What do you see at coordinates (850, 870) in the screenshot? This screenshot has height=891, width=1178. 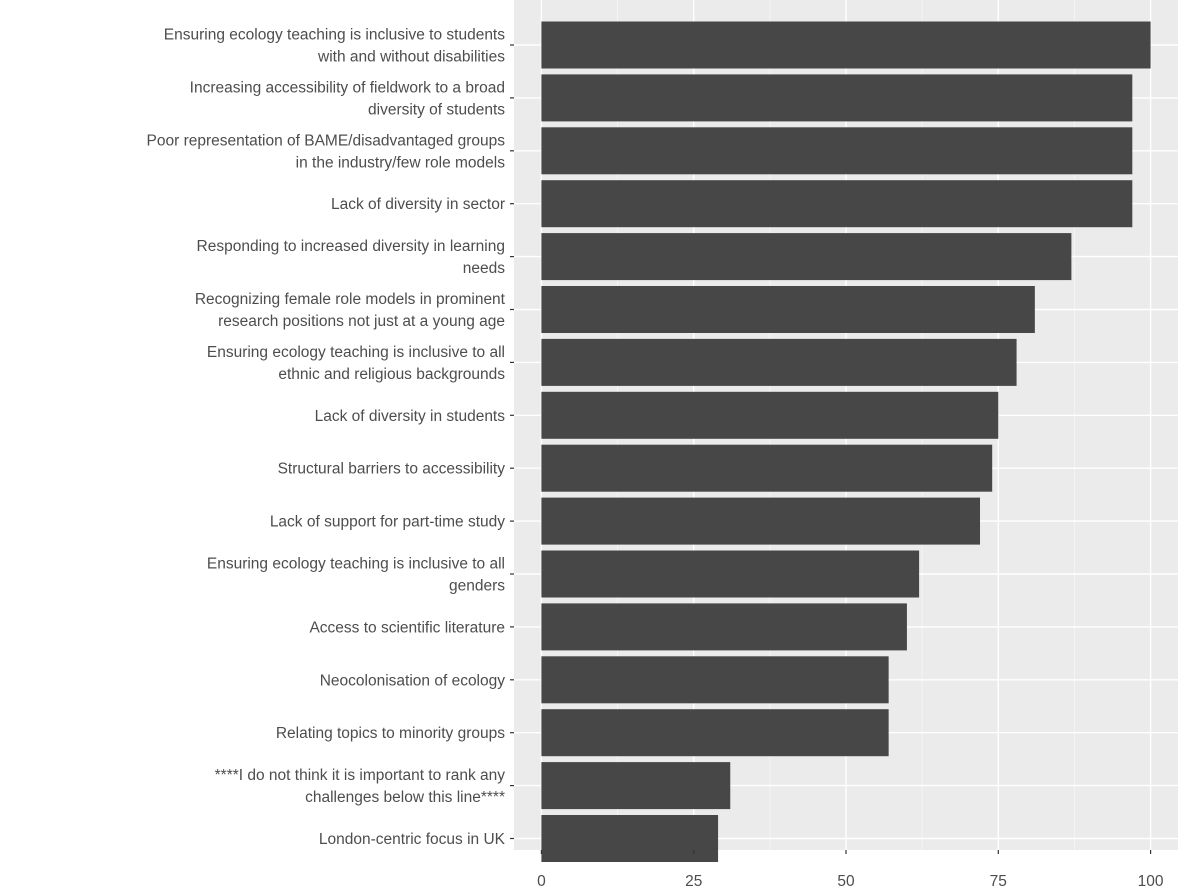 I see `x-axis: 0 25 50 75 100` at bounding box center [850, 870].